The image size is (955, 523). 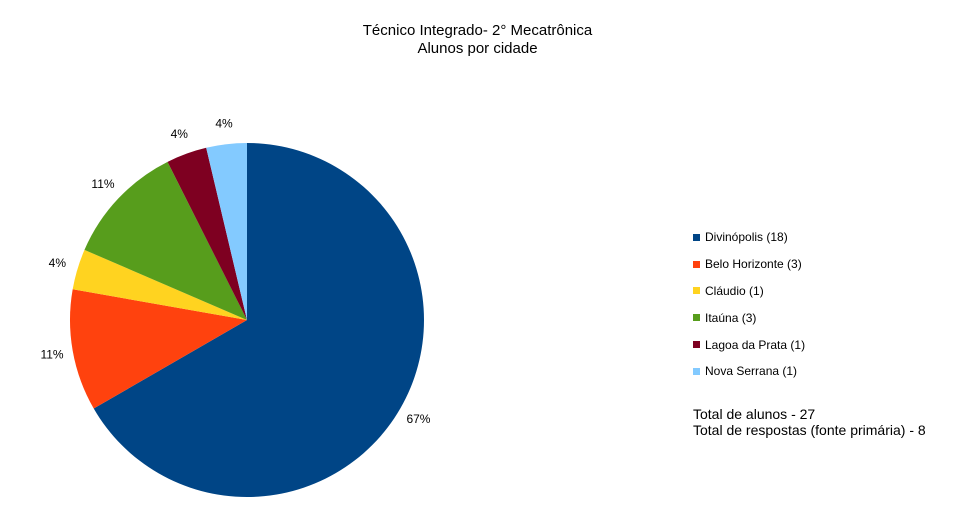 I want to click on legend-item: Cláudio (1), so click(x=749, y=291).